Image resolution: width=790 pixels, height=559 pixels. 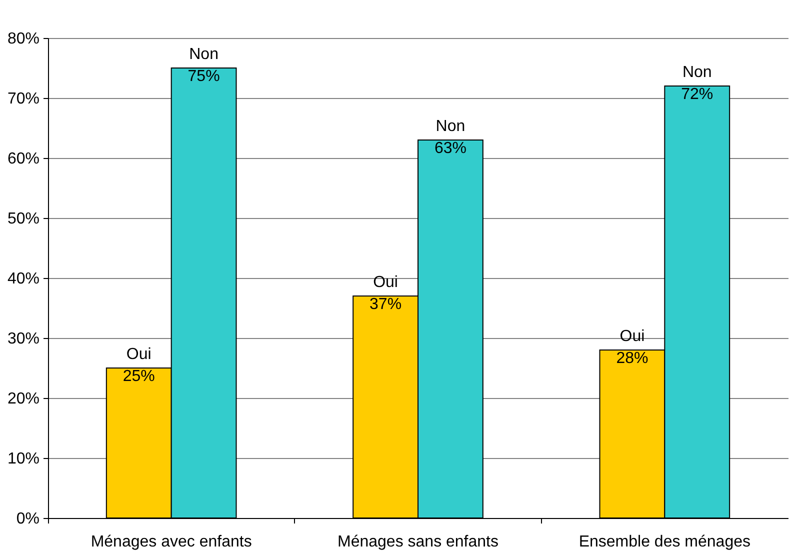 What do you see at coordinates (23, 159) in the screenshot?
I see `y-tick-label: 60%` at bounding box center [23, 159].